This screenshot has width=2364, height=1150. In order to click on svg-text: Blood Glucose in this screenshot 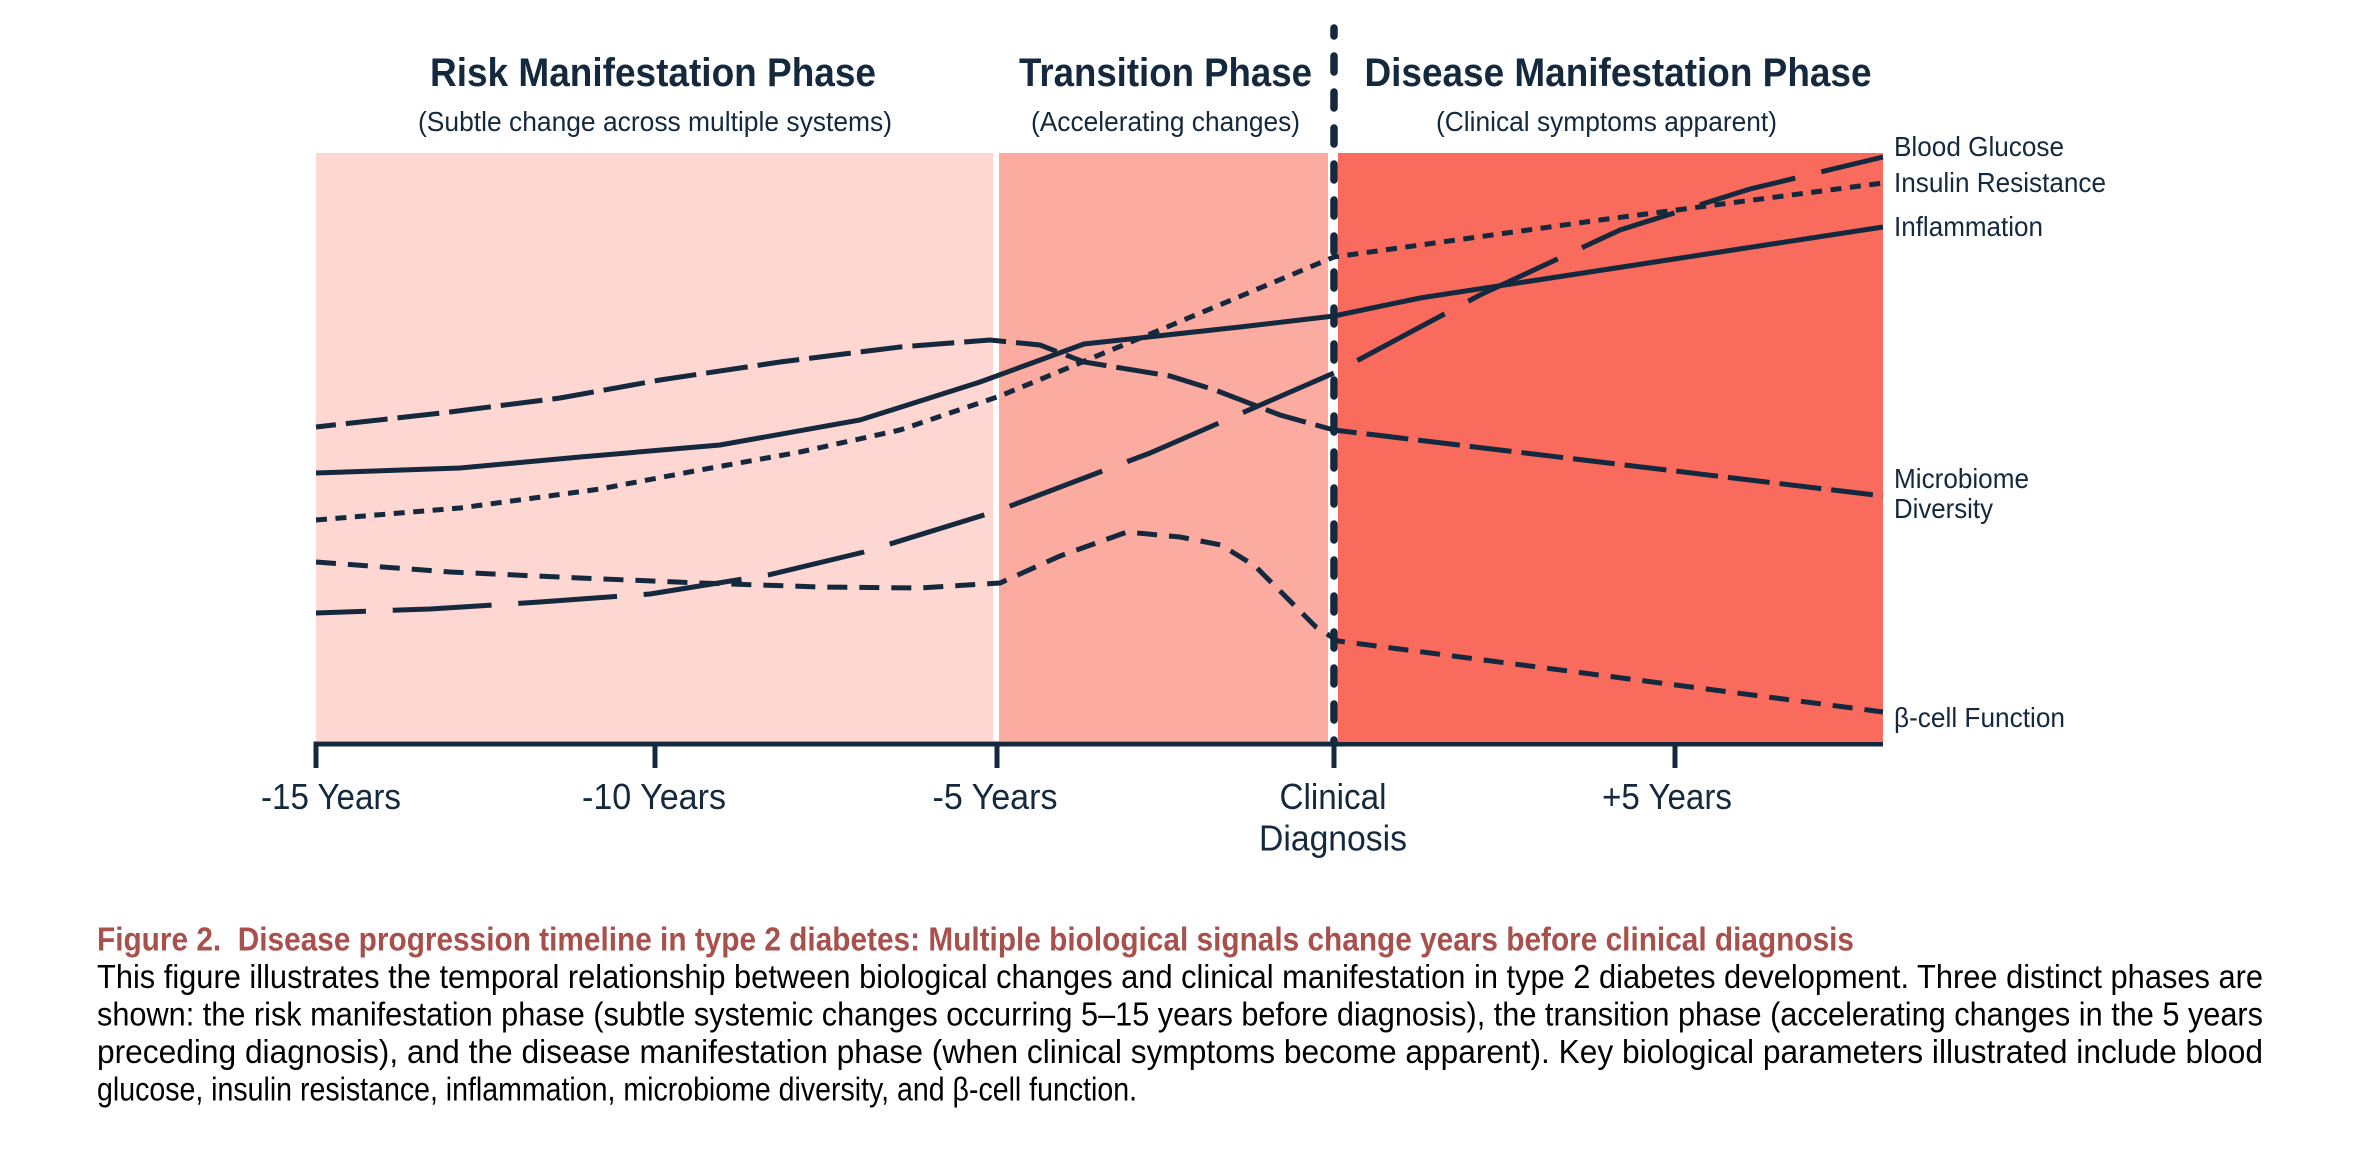, I will do `click(1979, 146)`.